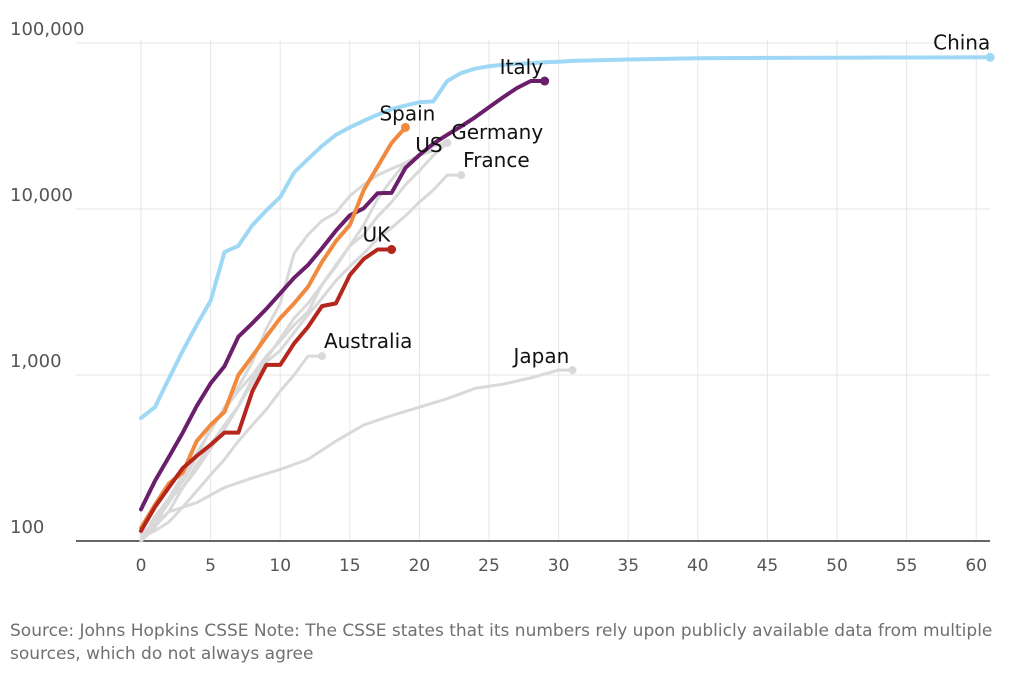 The image size is (1024, 676). Describe the element at coordinates (280, 566) in the screenshot. I see `x-tick-label: 10` at that location.